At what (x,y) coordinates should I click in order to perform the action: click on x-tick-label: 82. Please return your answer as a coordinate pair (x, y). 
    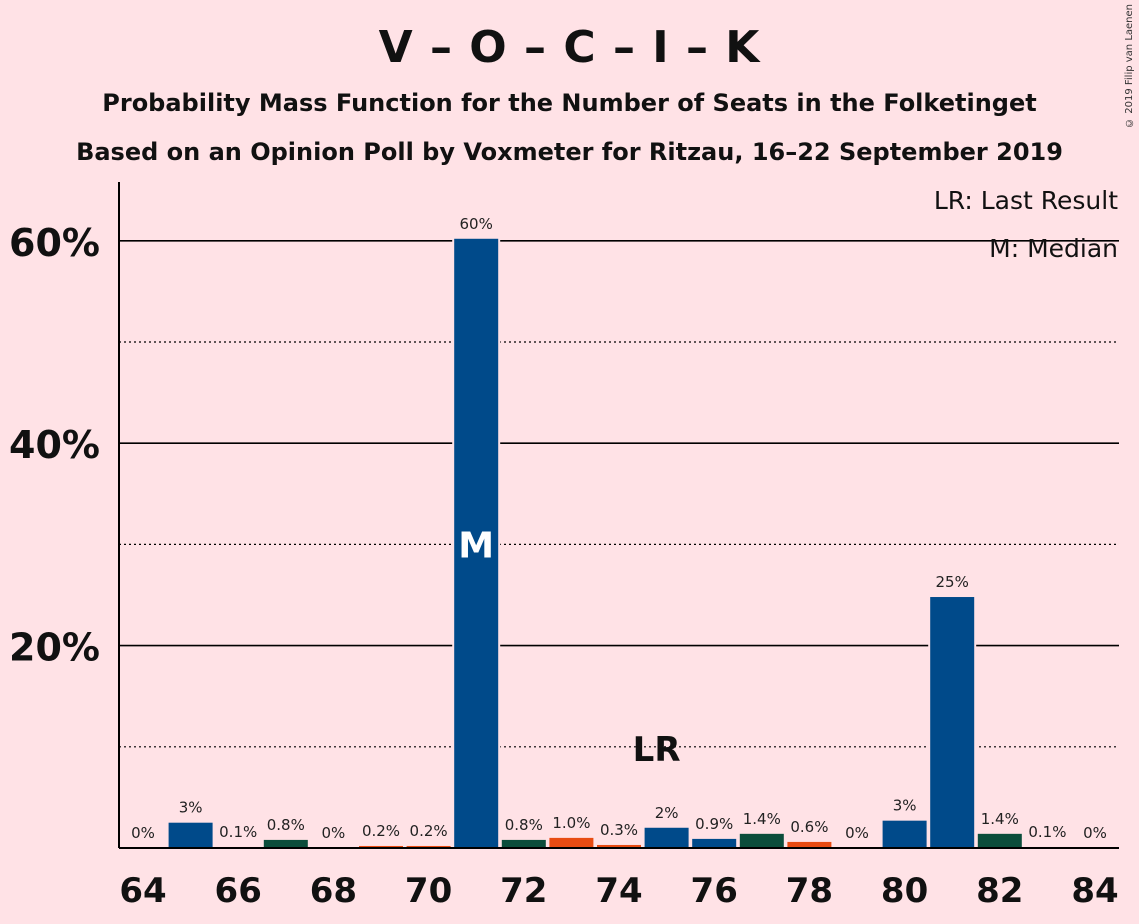
    Looking at the image, I should click on (999, 891).